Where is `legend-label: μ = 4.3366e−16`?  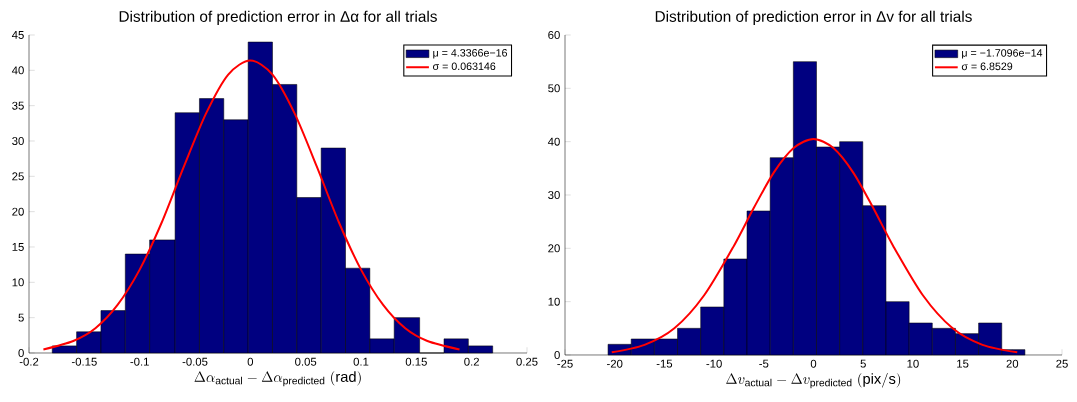 legend-label: μ = 4.3366e−16 is located at coordinates (470, 54).